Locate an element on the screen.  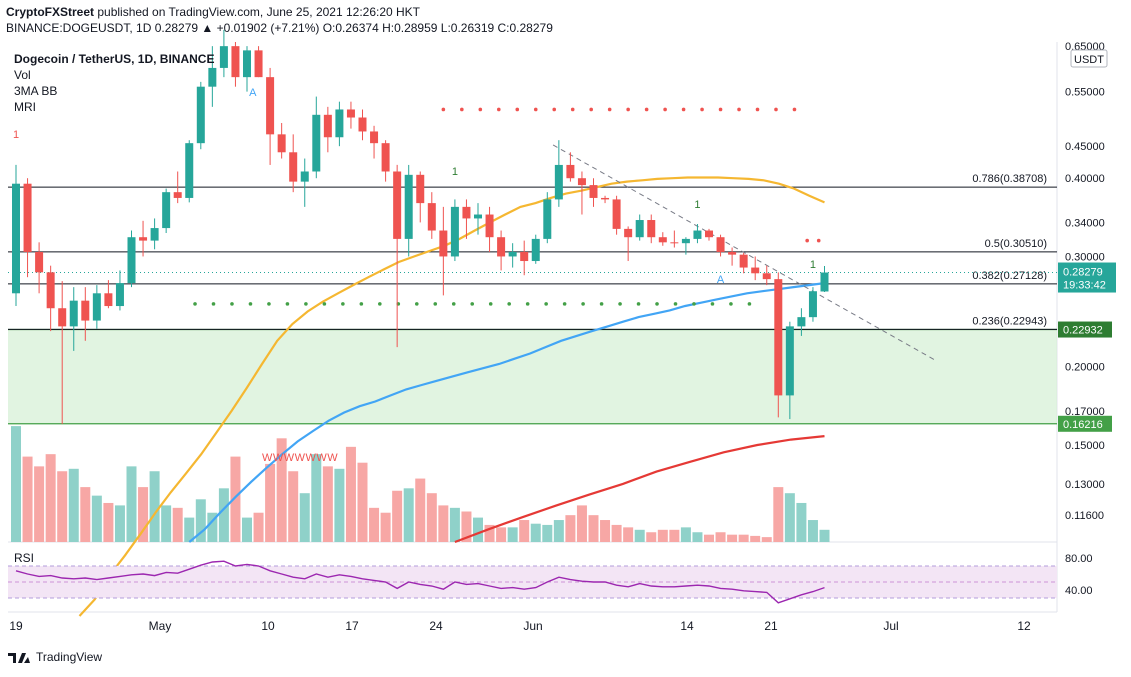
time-tick: Jul is located at coordinates (890, 626).